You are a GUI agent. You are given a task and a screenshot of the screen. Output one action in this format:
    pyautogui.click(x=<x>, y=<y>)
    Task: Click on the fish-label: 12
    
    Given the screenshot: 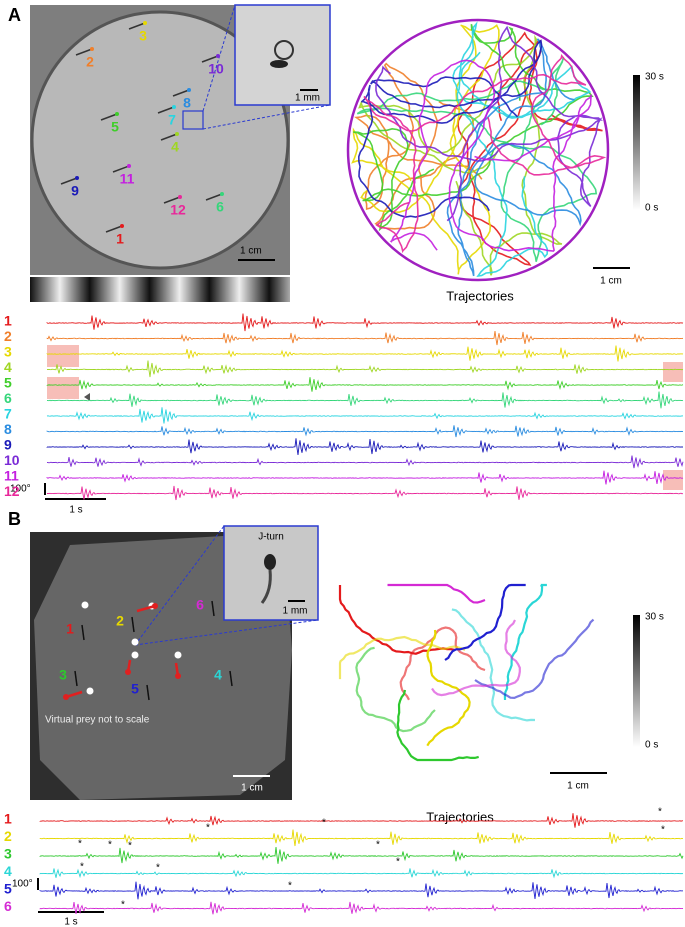 What is the action you would take?
    pyautogui.click(x=178, y=210)
    